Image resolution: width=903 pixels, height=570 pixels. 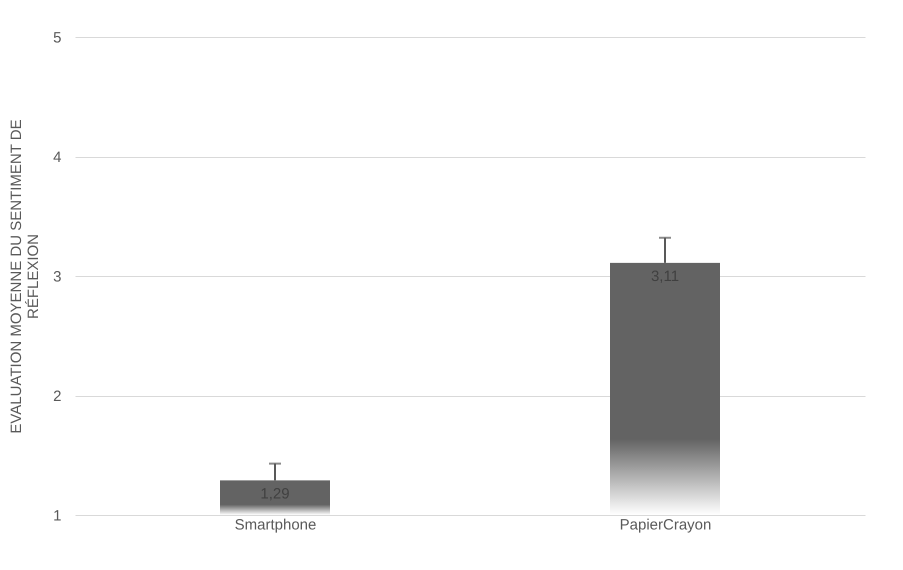 What do you see at coordinates (57, 516) in the screenshot?
I see `y-tick-label: 1` at bounding box center [57, 516].